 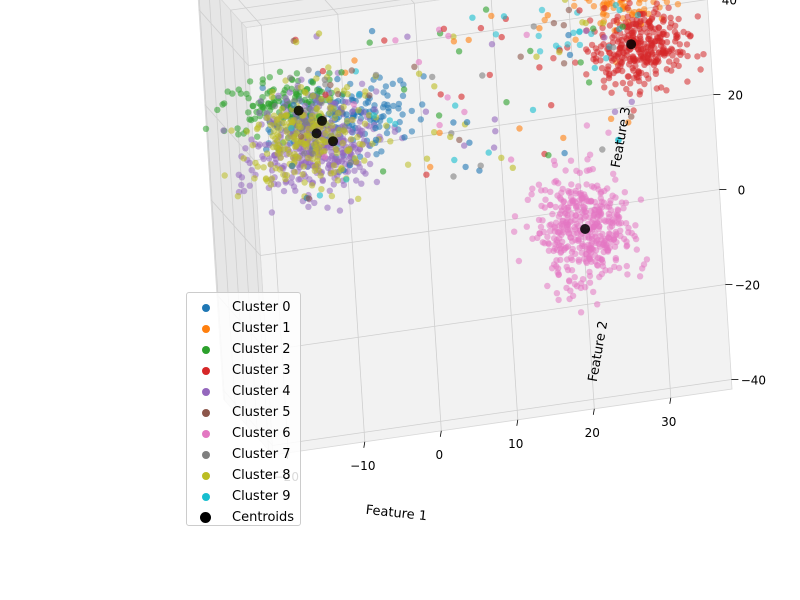 I want to click on x-tick-label: −10, so click(x=362, y=466).